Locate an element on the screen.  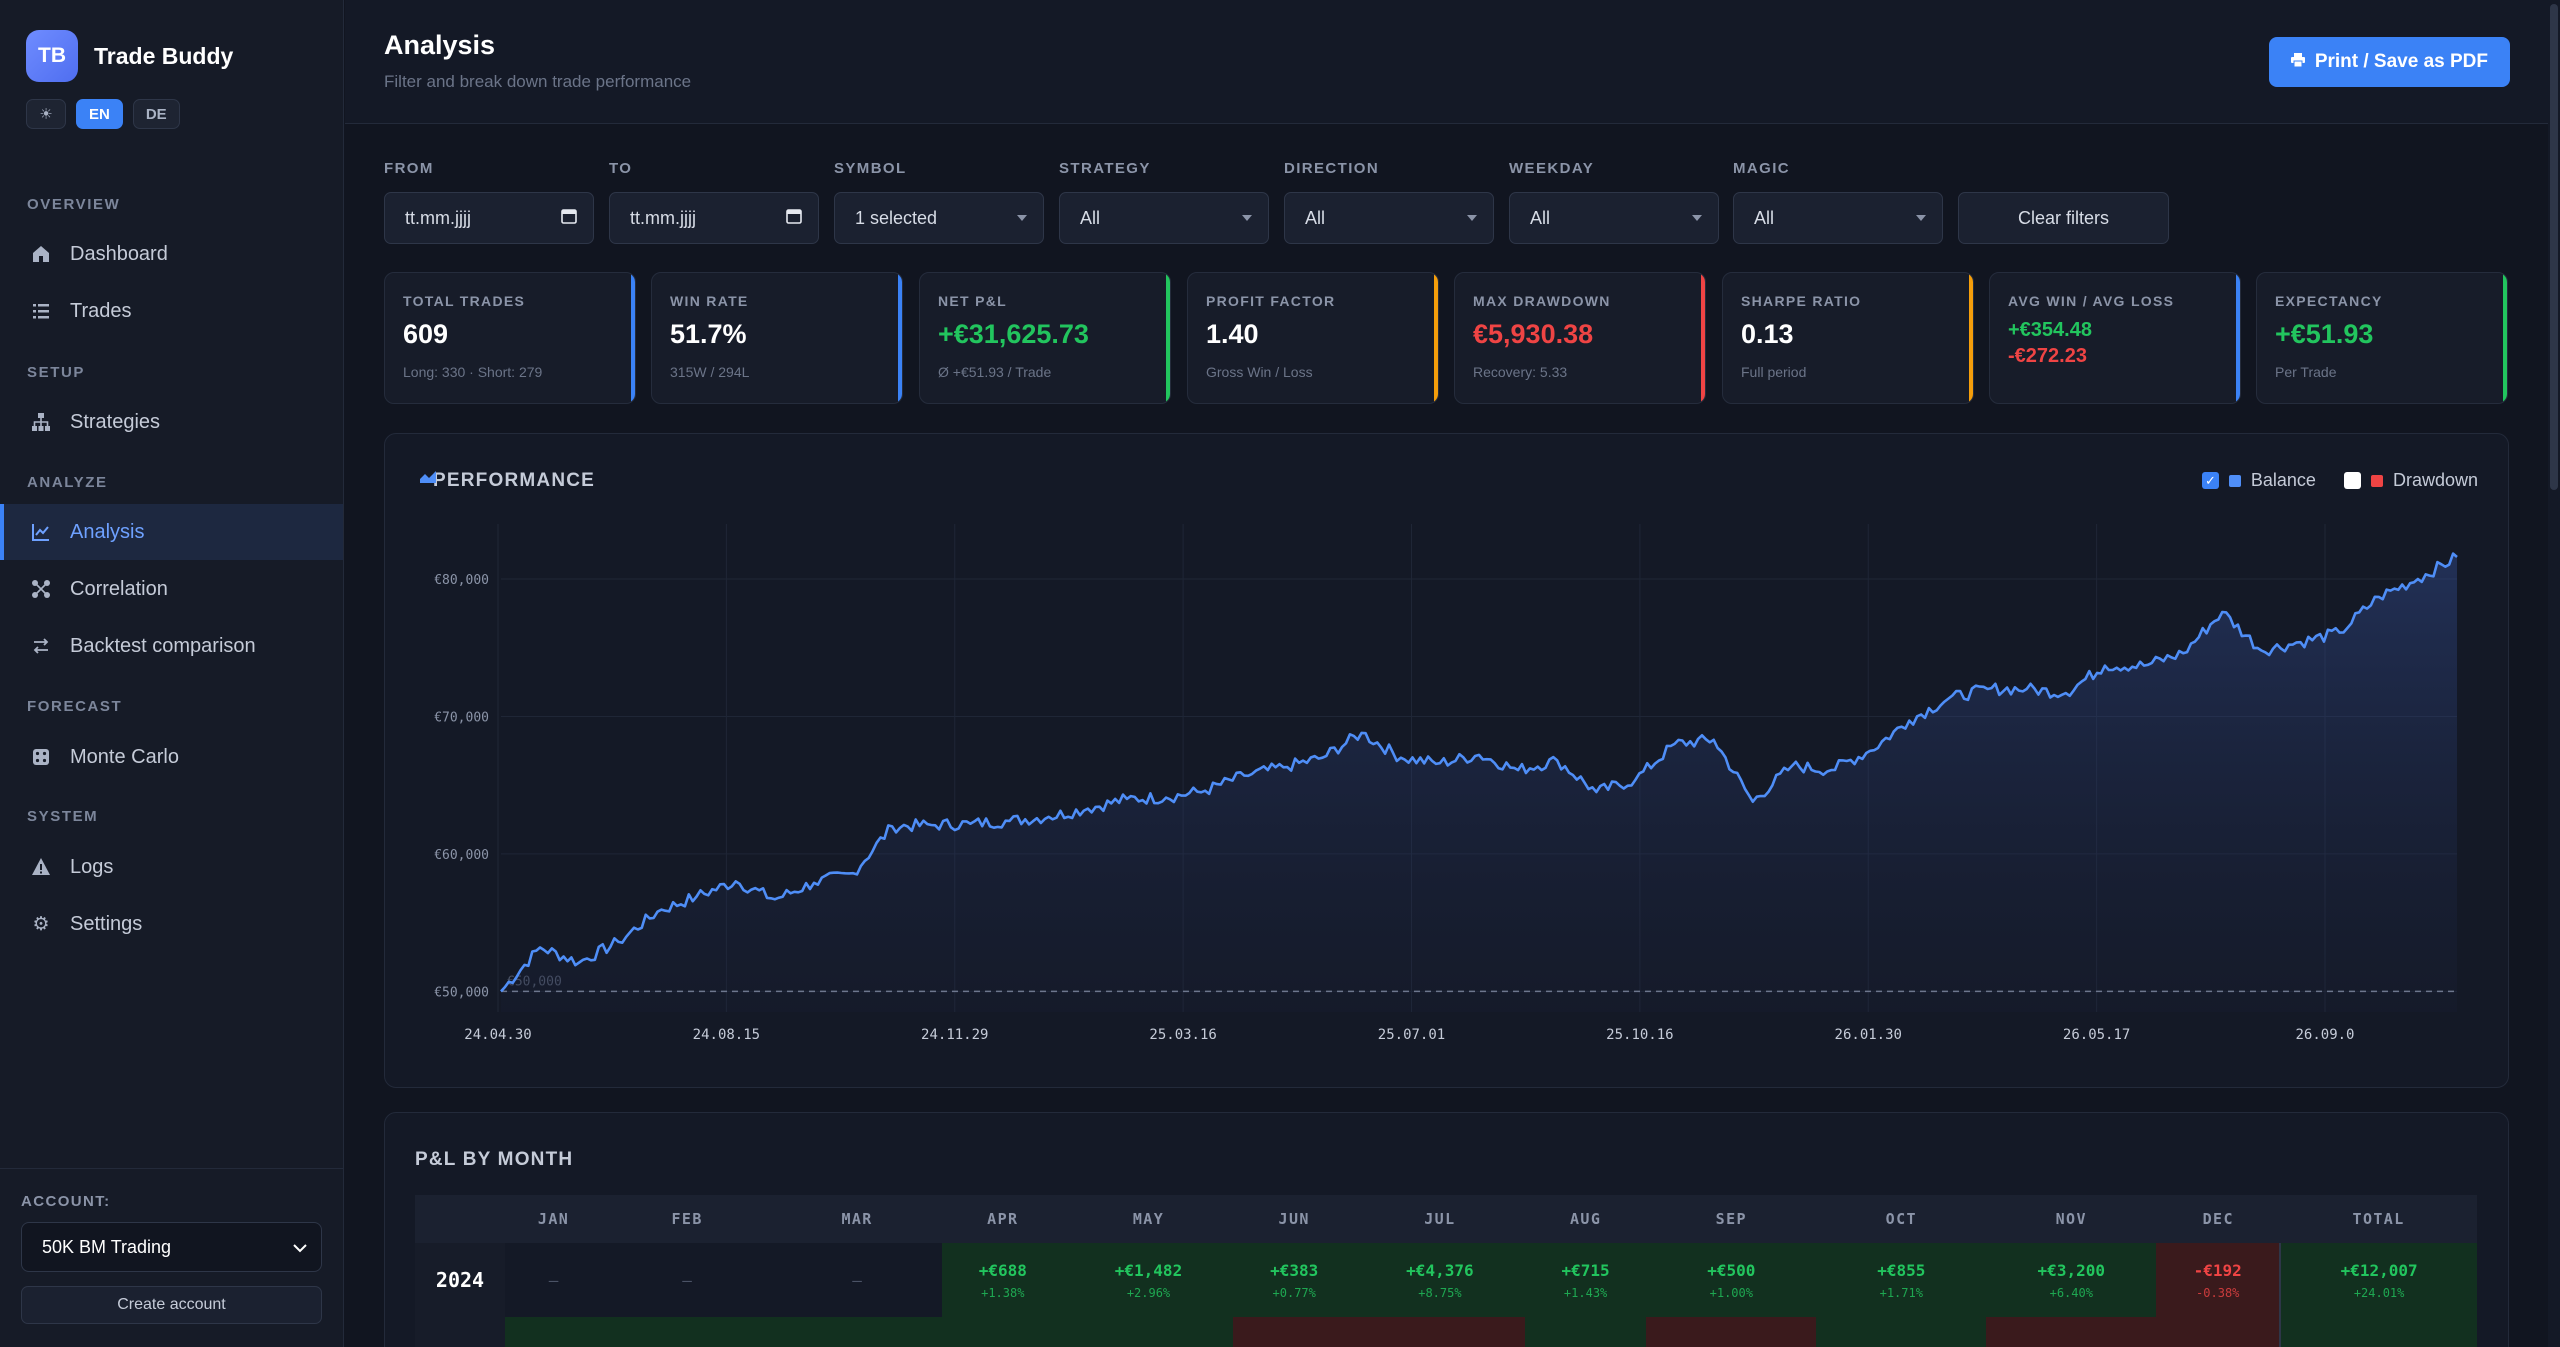
kpi-sub: Per Trade is located at coordinates (2306, 372).